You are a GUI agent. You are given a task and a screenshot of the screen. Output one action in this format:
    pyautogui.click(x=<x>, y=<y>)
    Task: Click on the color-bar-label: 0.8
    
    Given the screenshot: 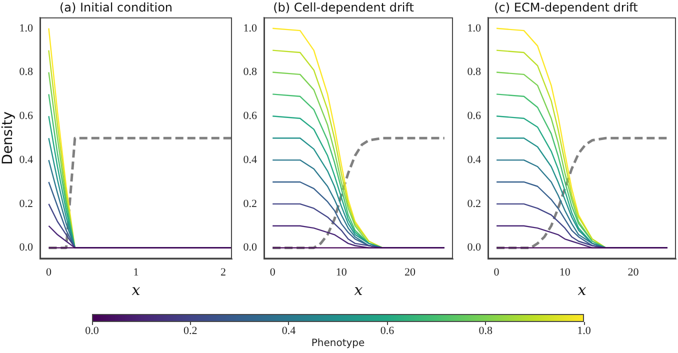 What is the action you would take?
    pyautogui.click(x=485, y=331)
    